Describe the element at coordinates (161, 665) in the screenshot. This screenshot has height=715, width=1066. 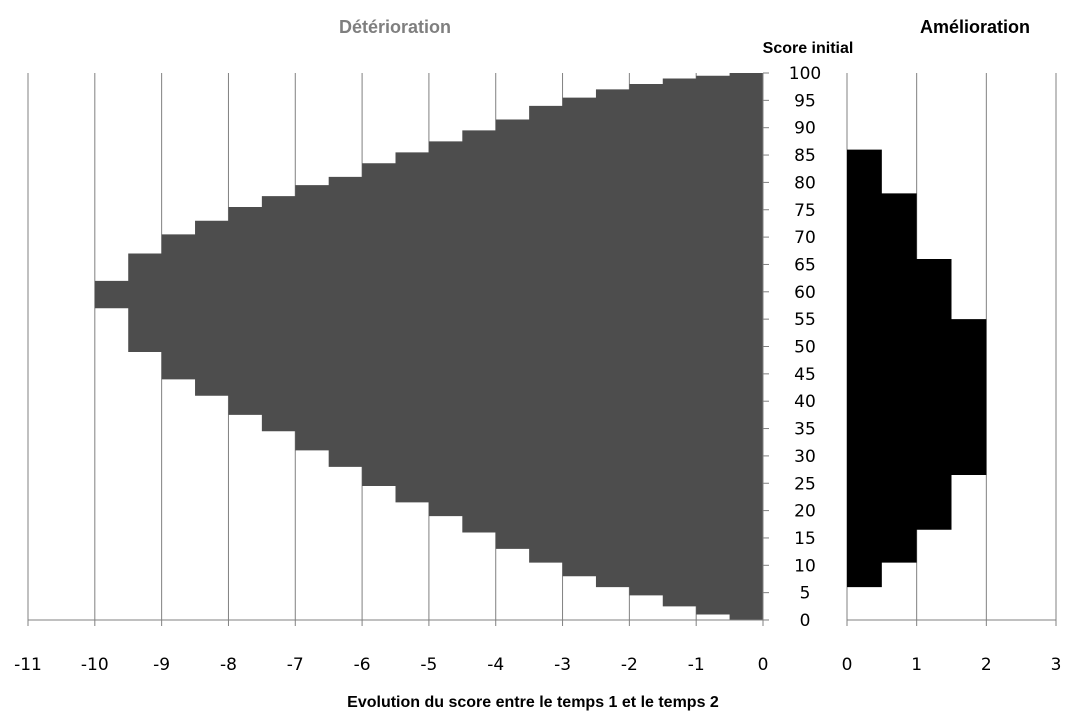
I see `x-tick-label: -9` at that location.